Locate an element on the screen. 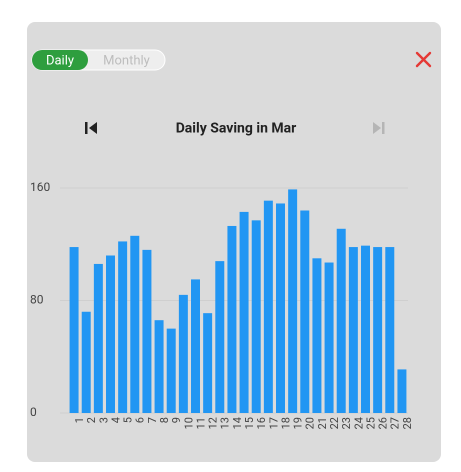 The image size is (461, 472). x-tick-label: 24 is located at coordinates (358, 423).